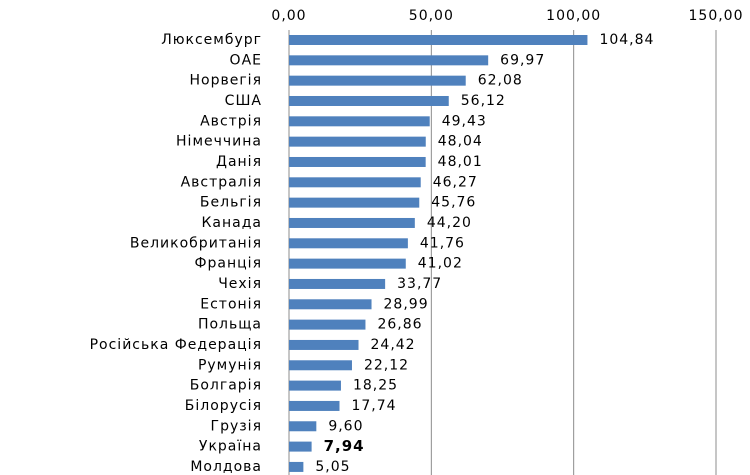 This screenshot has width=750, height=475. I want to click on data-label: 69,97, so click(522, 60).